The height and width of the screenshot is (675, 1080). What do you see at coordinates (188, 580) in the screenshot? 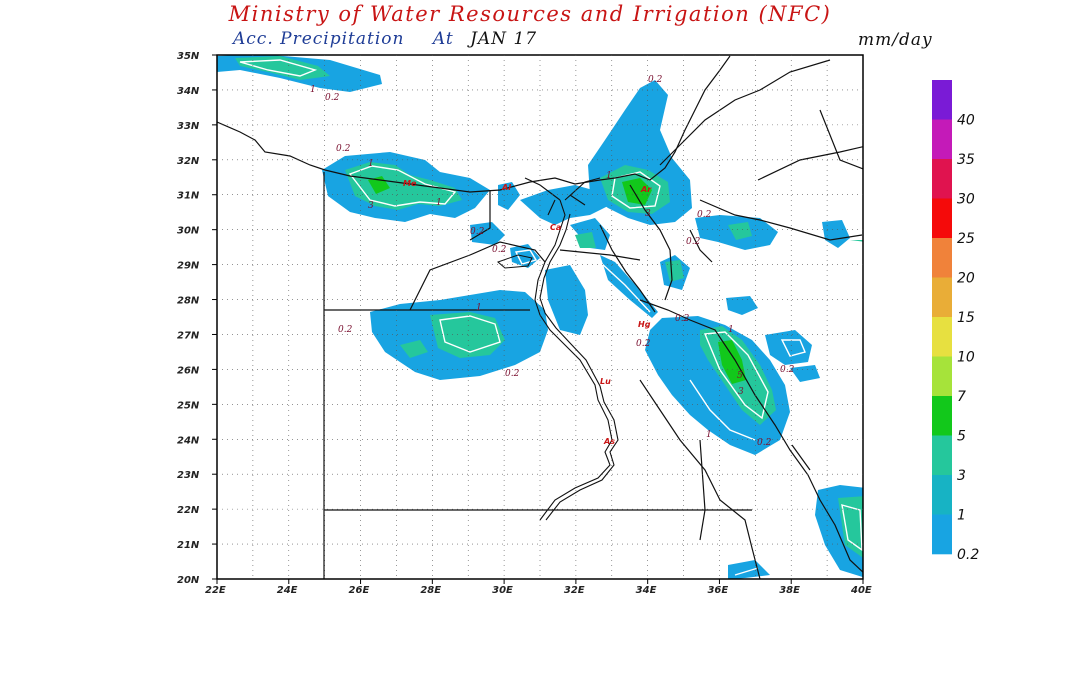
I see `latitude-label: 20N` at bounding box center [188, 580].